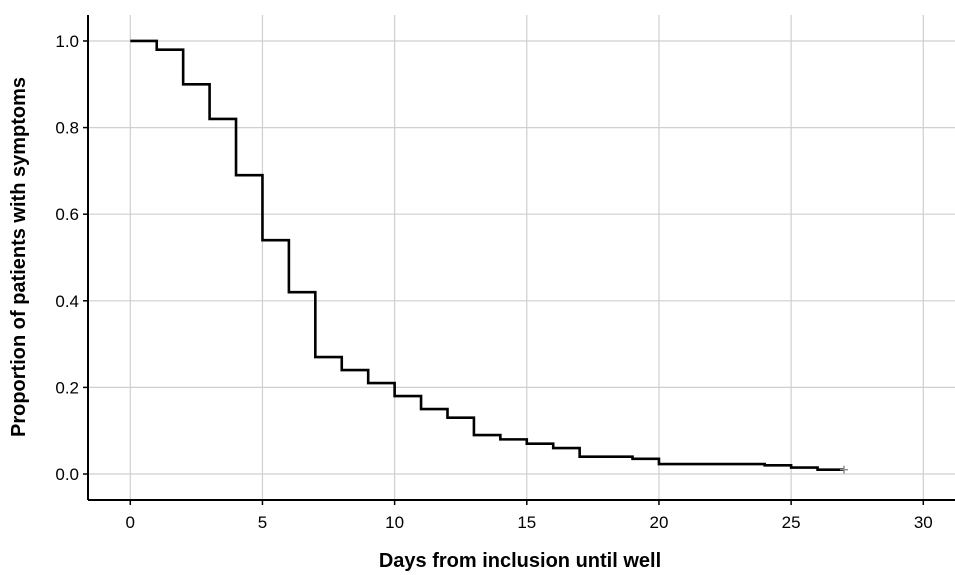 This screenshot has height=575, width=955. Describe the element at coordinates (262, 522) in the screenshot. I see `x-tick-label-1: 5` at that location.